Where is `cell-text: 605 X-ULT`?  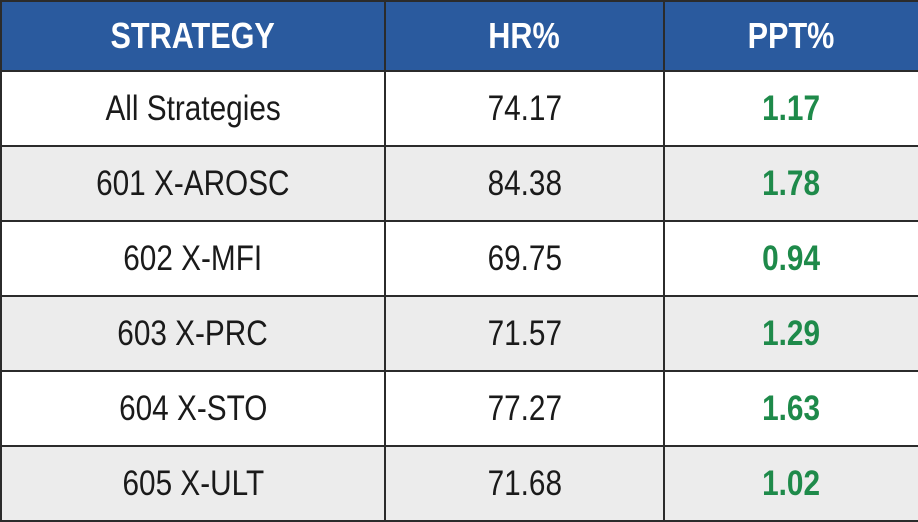 cell-text: 605 X-ULT is located at coordinates (193, 483).